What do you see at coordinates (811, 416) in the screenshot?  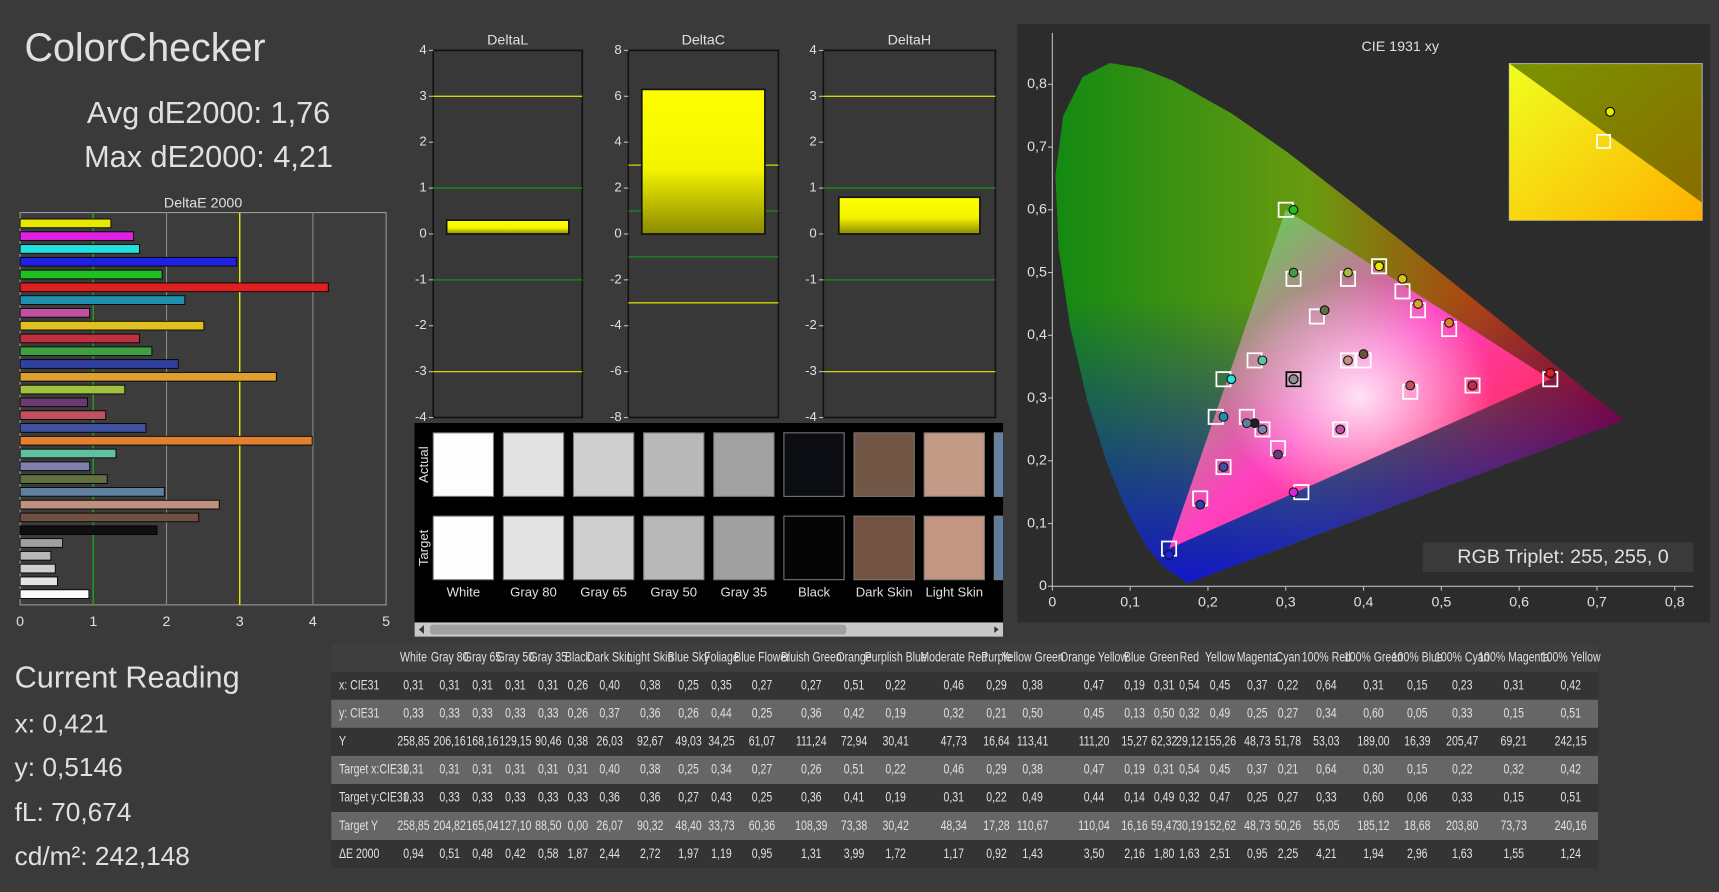 I see `y-tick-label: -4` at bounding box center [811, 416].